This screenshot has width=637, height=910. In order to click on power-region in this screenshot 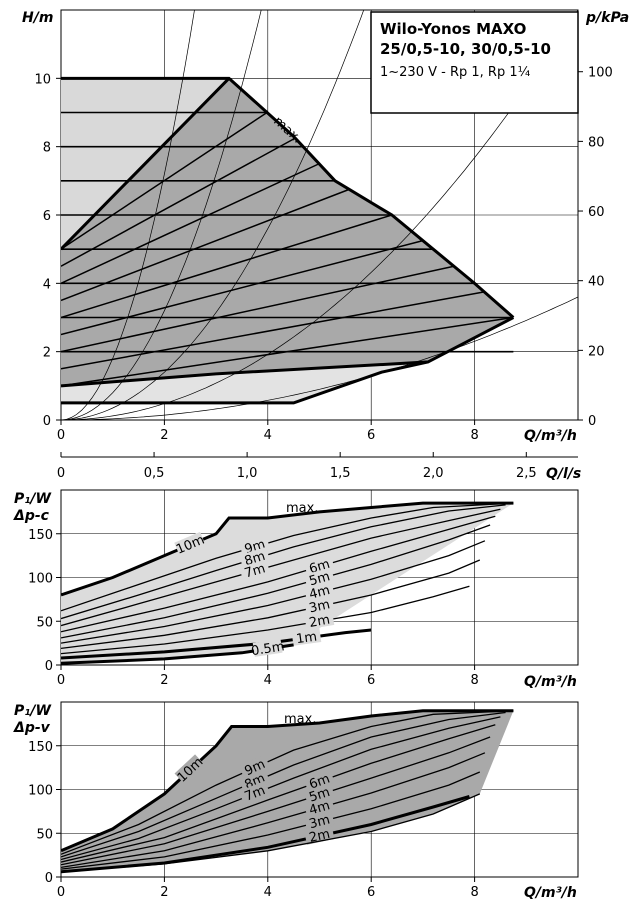, I will do `click(287, 791)`.